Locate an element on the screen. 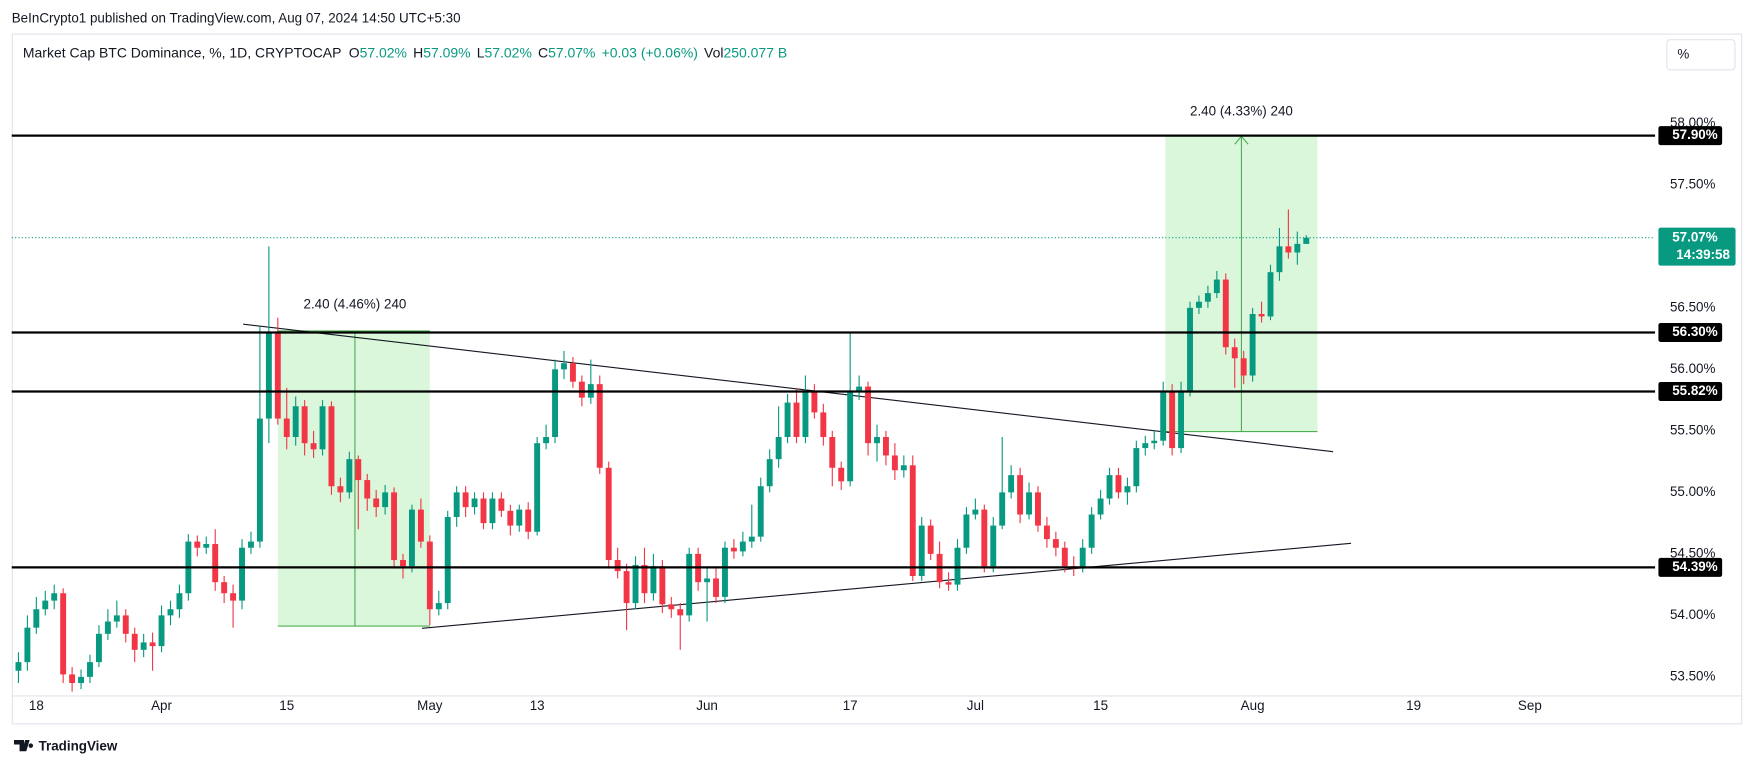 The height and width of the screenshot is (768, 1754). legend-value: 57.07% is located at coordinates (571, 52).